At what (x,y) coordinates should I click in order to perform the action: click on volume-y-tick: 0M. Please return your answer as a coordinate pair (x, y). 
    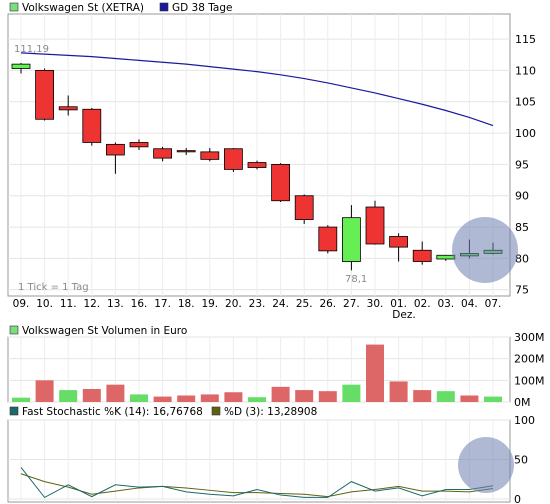
    Looking at the image, I should click on (522, 402).